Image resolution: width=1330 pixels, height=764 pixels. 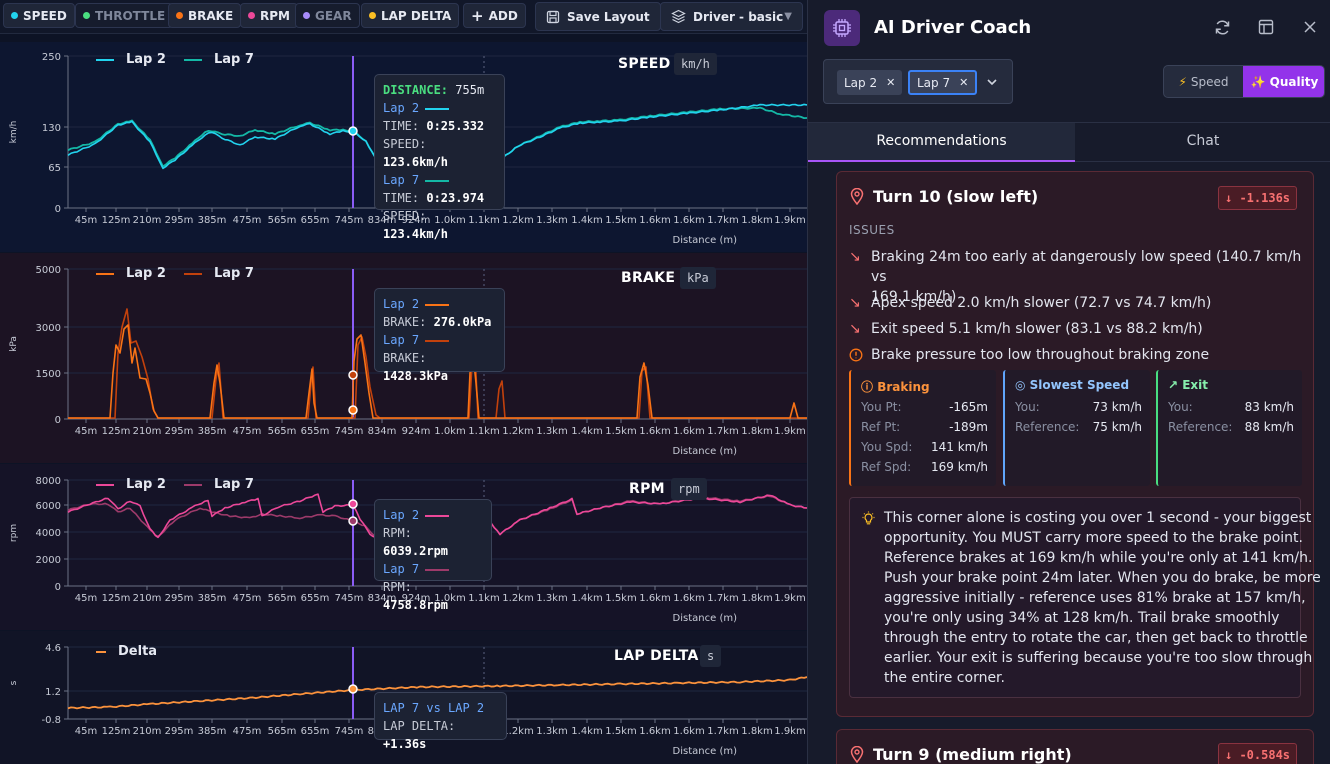 I want to click on lap-chip-label: Lap 2, so click(x=861, y=82).